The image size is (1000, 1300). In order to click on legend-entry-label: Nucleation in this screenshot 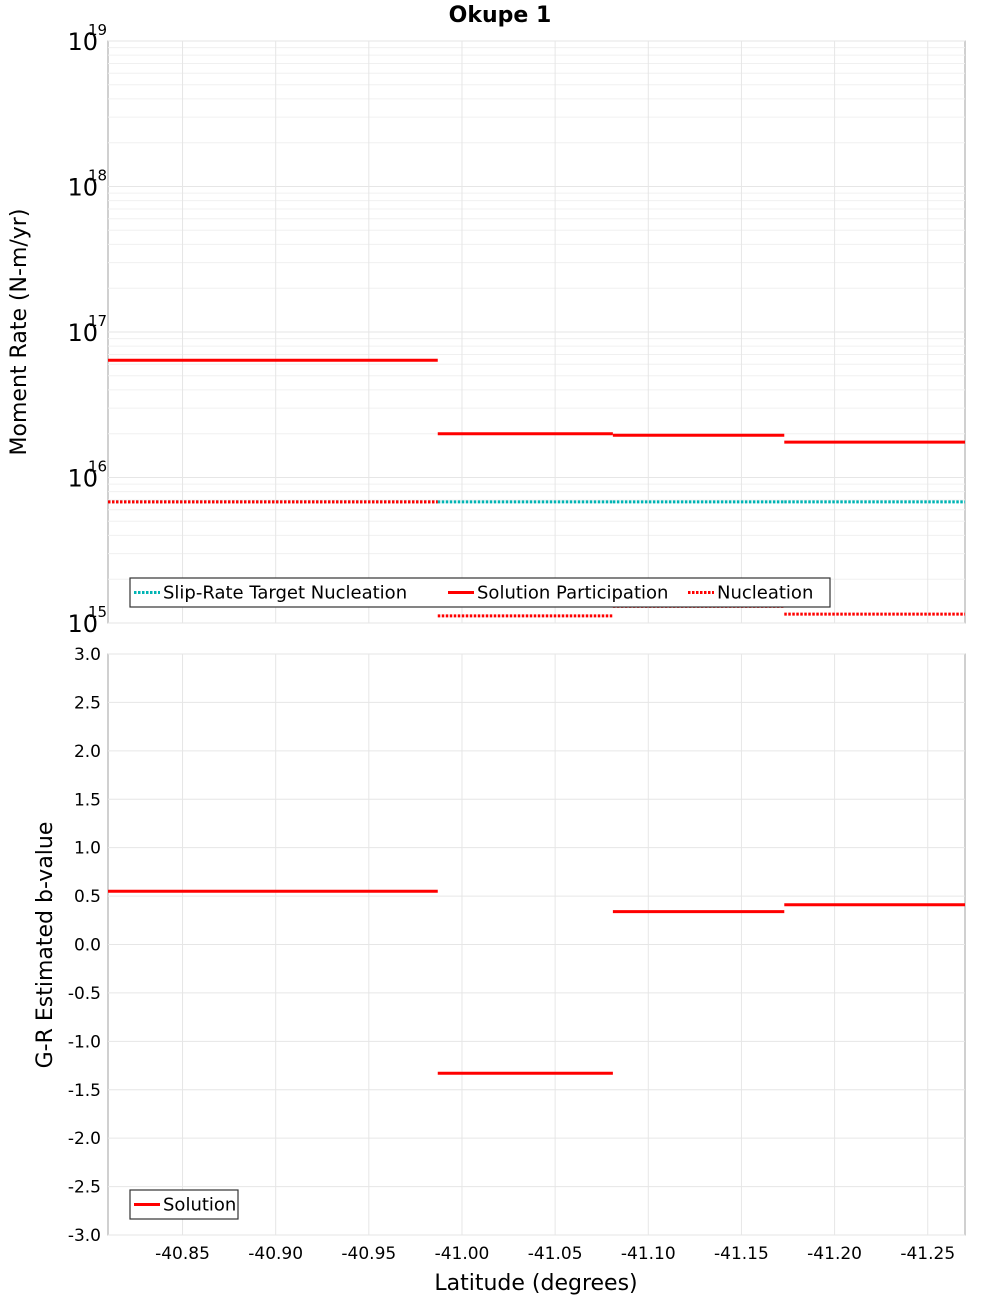, I will do `click(765, 593)`.